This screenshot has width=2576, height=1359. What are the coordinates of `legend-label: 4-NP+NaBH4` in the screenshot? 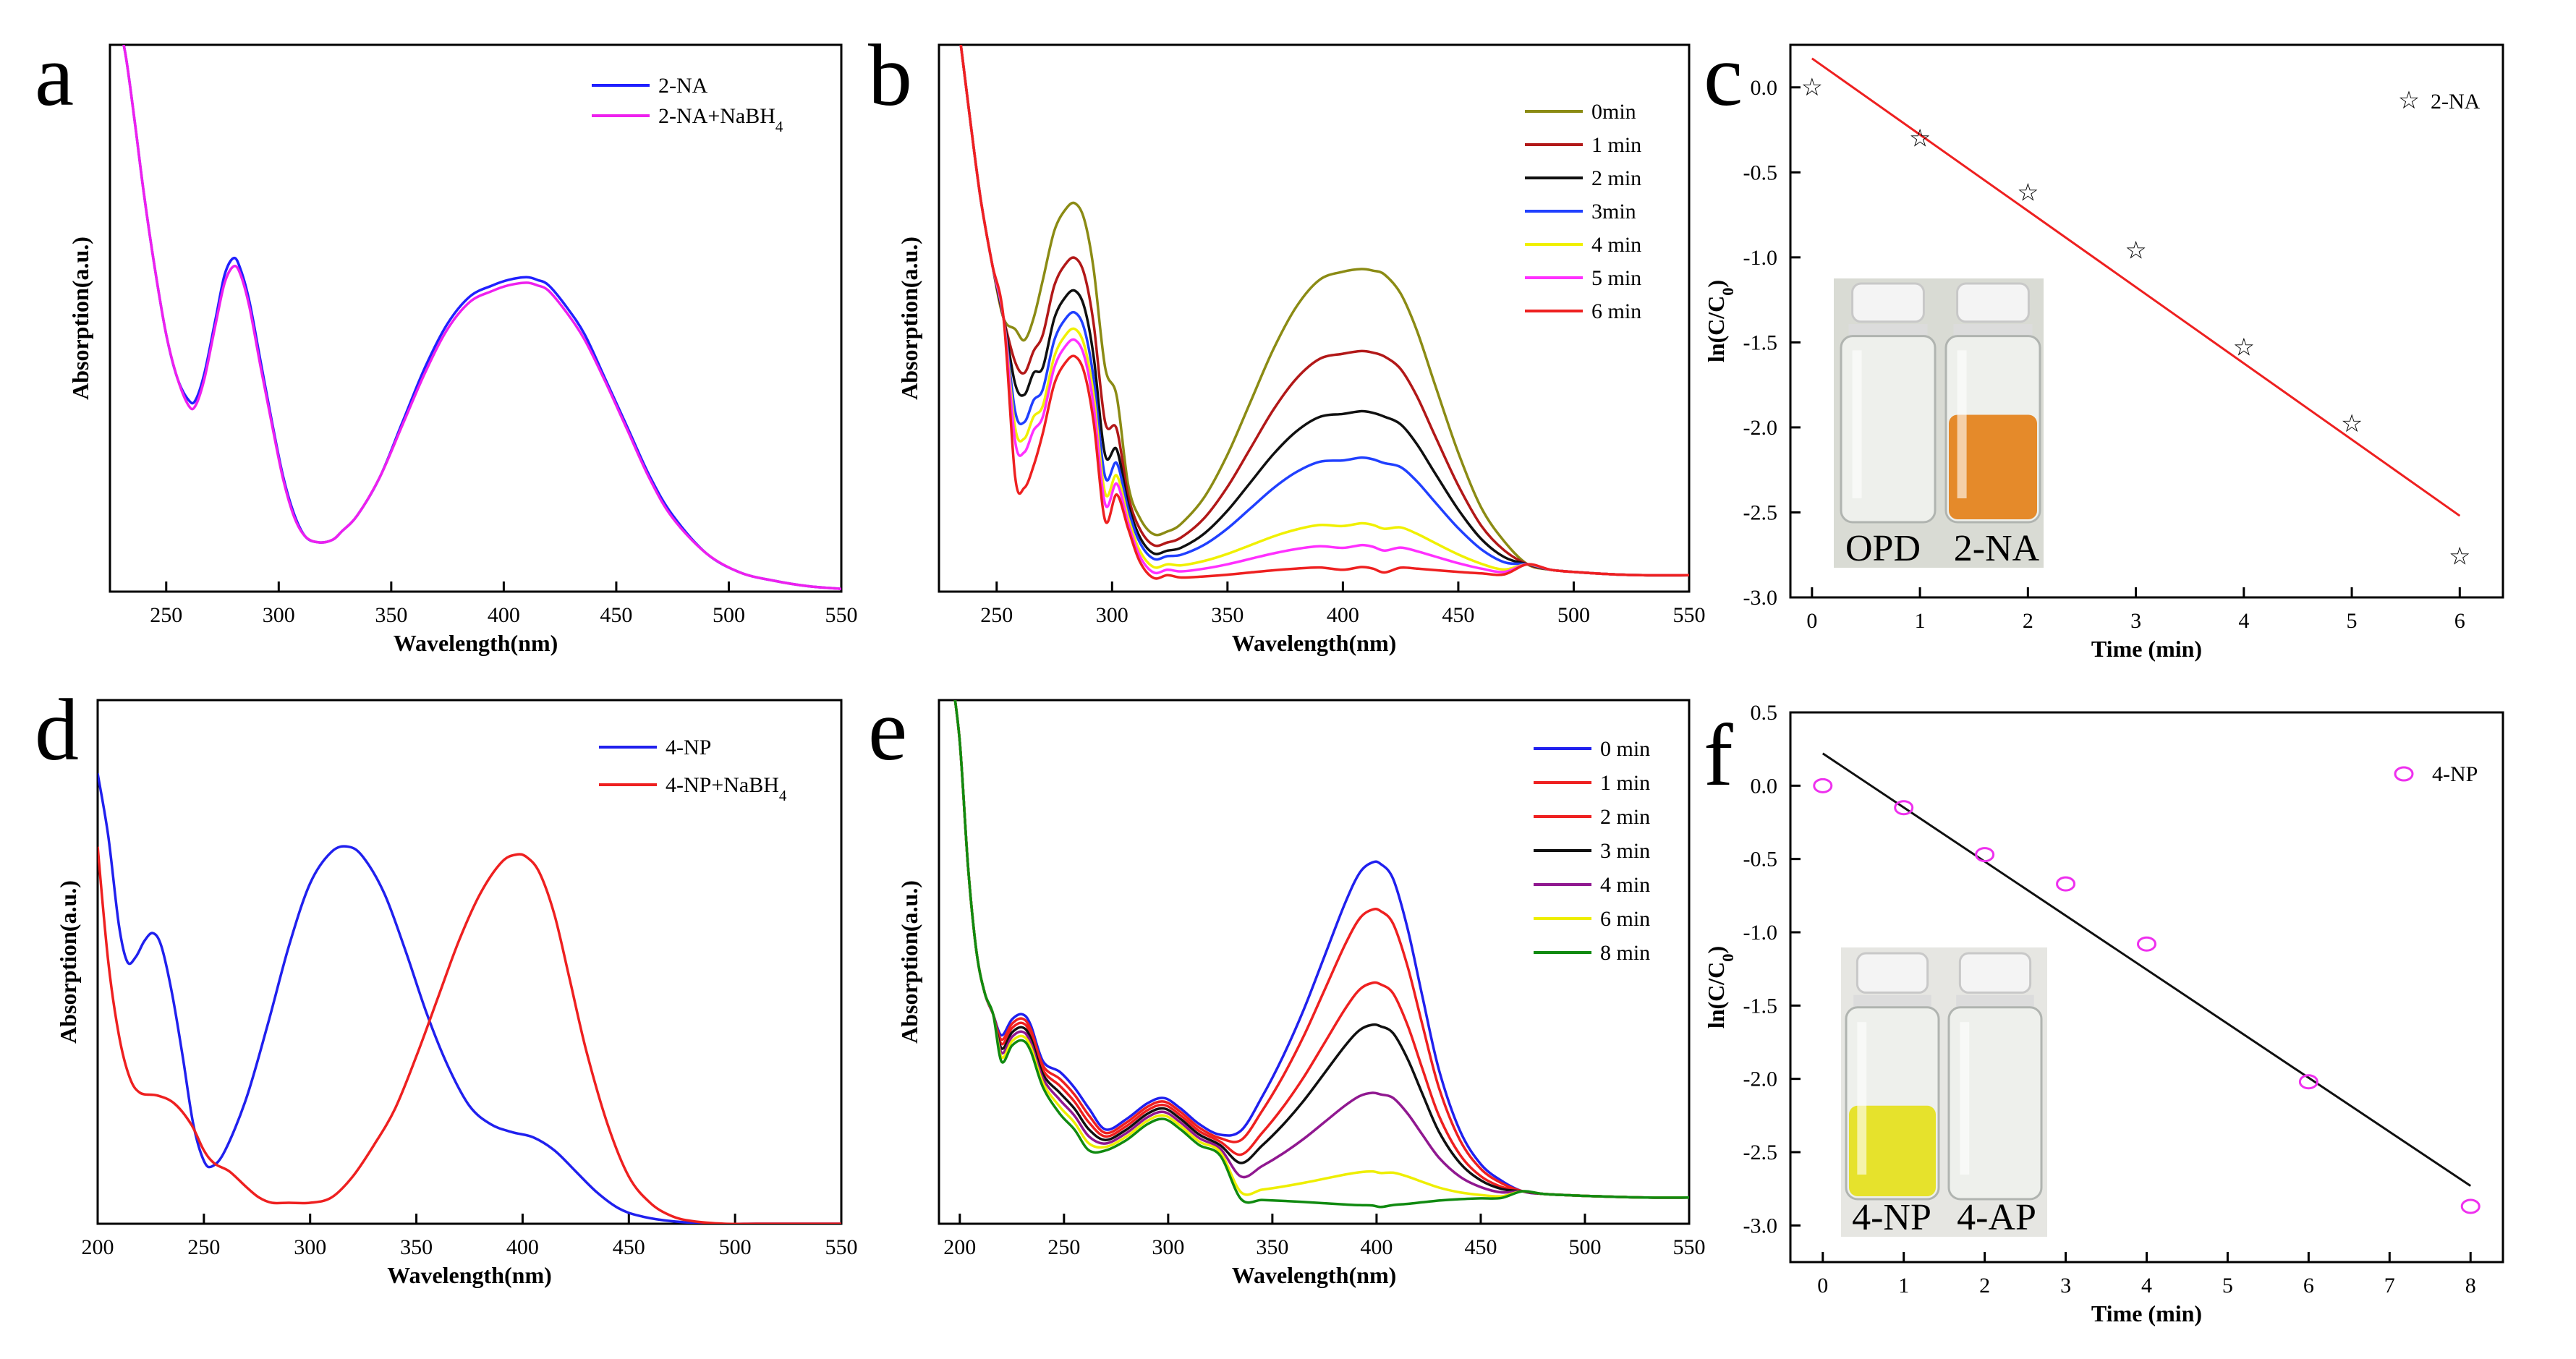 It's located at (726, 789).